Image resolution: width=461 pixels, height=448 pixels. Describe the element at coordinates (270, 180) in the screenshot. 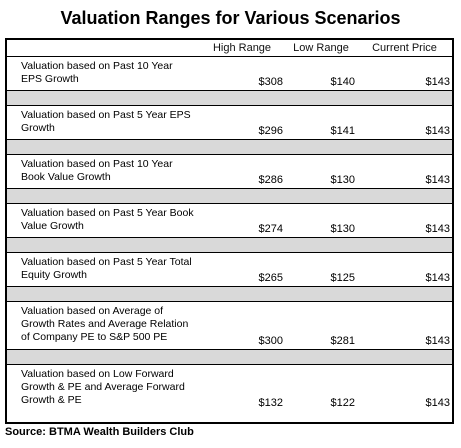

I see `high-value: $286` at that location.